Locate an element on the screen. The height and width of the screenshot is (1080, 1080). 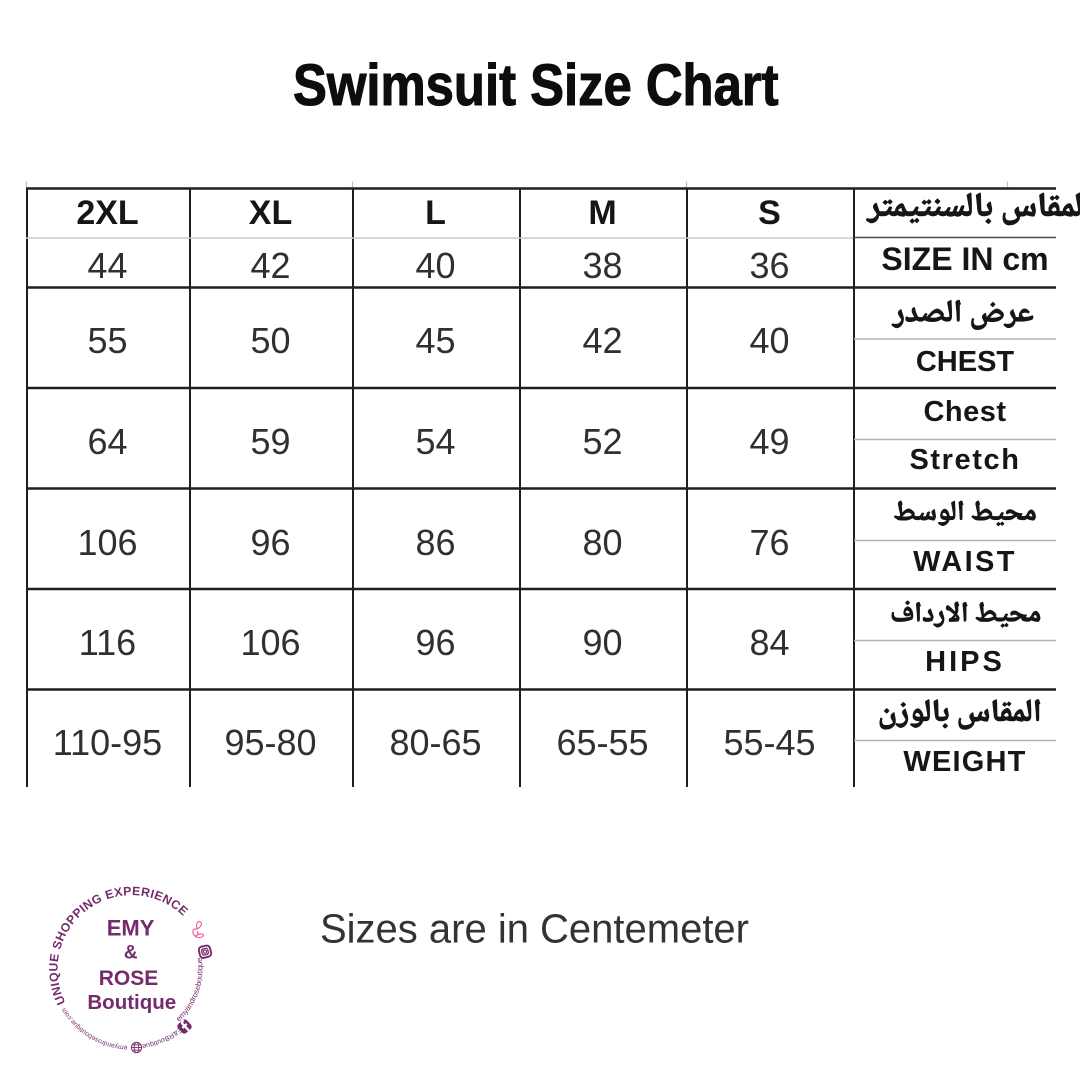
svg-text: Sizes are in Centemeter is located at coordinates (534, 929).